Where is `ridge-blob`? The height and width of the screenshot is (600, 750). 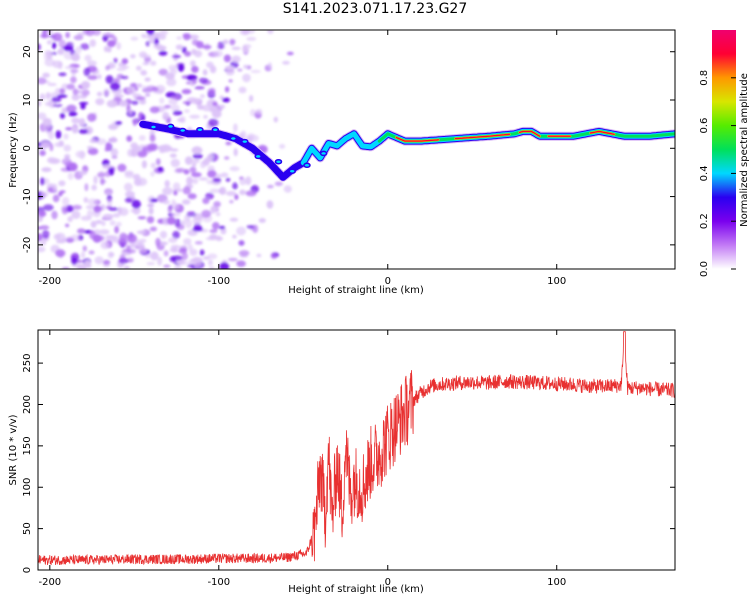
ridge-blob is located at coordinates (200, 129).